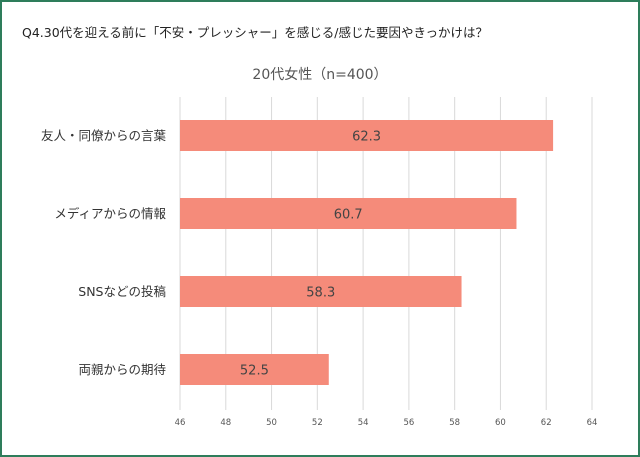  I want to click on x-tick-label: 50, so click(271, 423).